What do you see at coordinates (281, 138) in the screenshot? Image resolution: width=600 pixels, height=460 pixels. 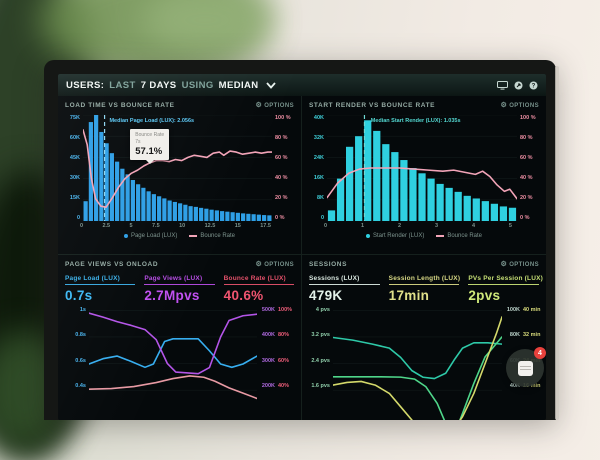 I see `axis-tick: 80 %` at bounding box center [281, 138].